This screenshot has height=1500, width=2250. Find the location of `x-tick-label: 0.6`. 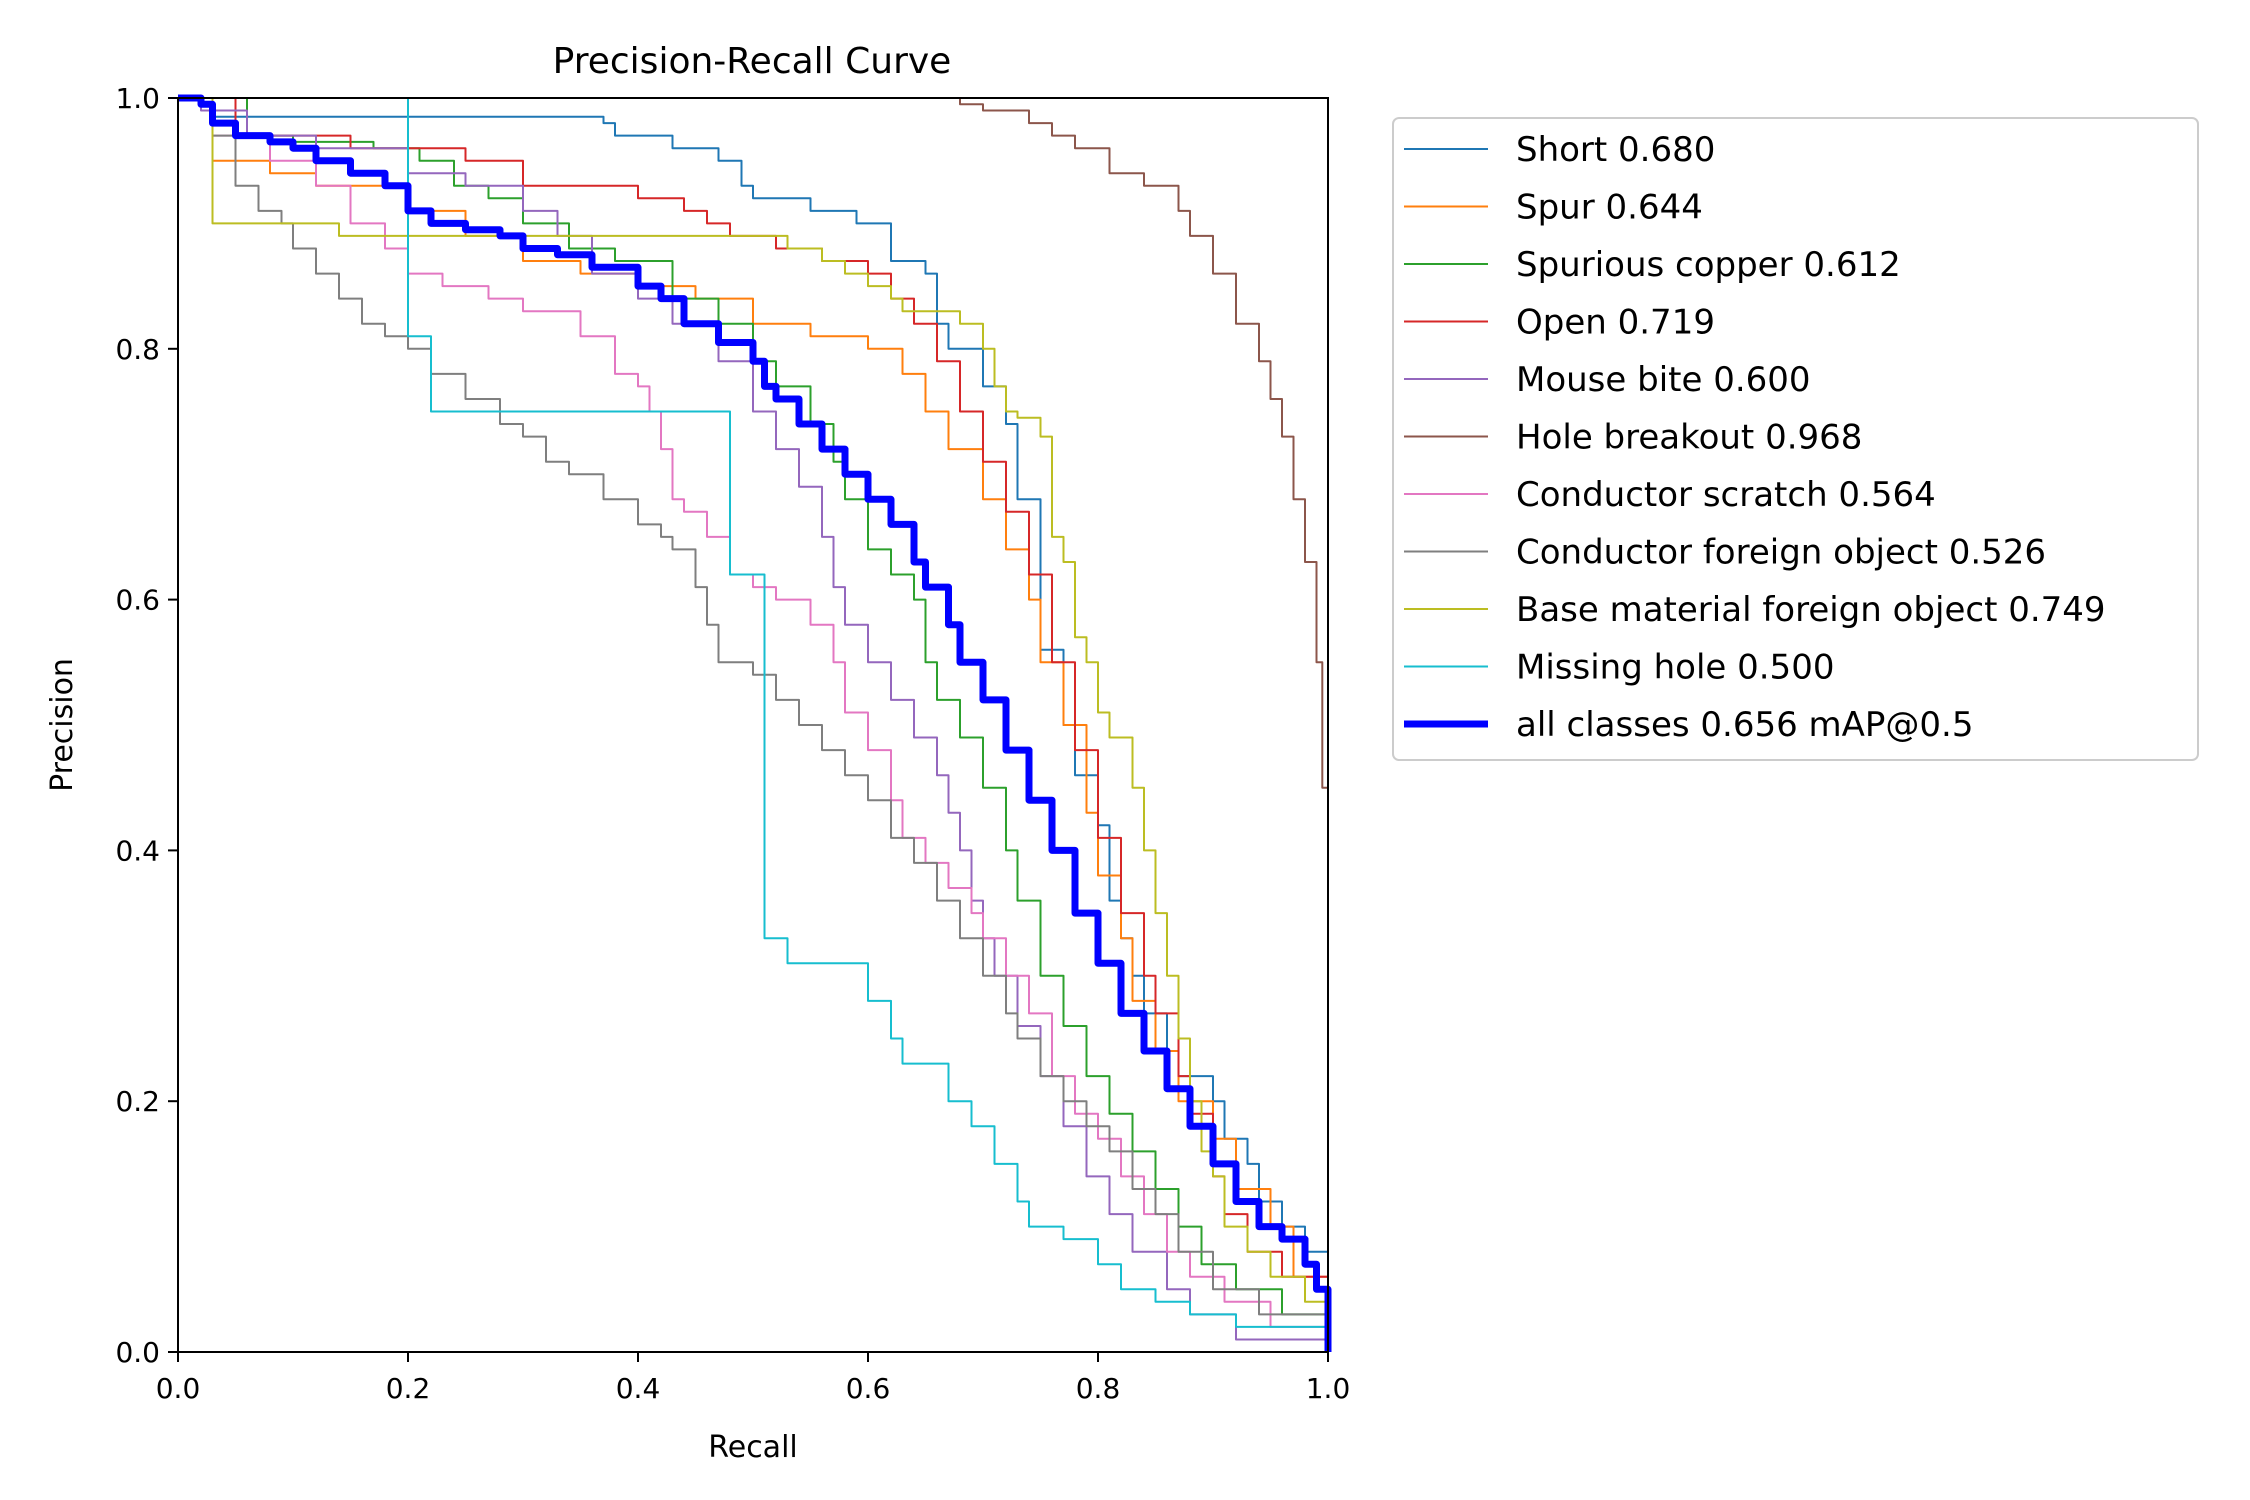

x-tick-label: 0.6 is located at coordinates (868, 1388).